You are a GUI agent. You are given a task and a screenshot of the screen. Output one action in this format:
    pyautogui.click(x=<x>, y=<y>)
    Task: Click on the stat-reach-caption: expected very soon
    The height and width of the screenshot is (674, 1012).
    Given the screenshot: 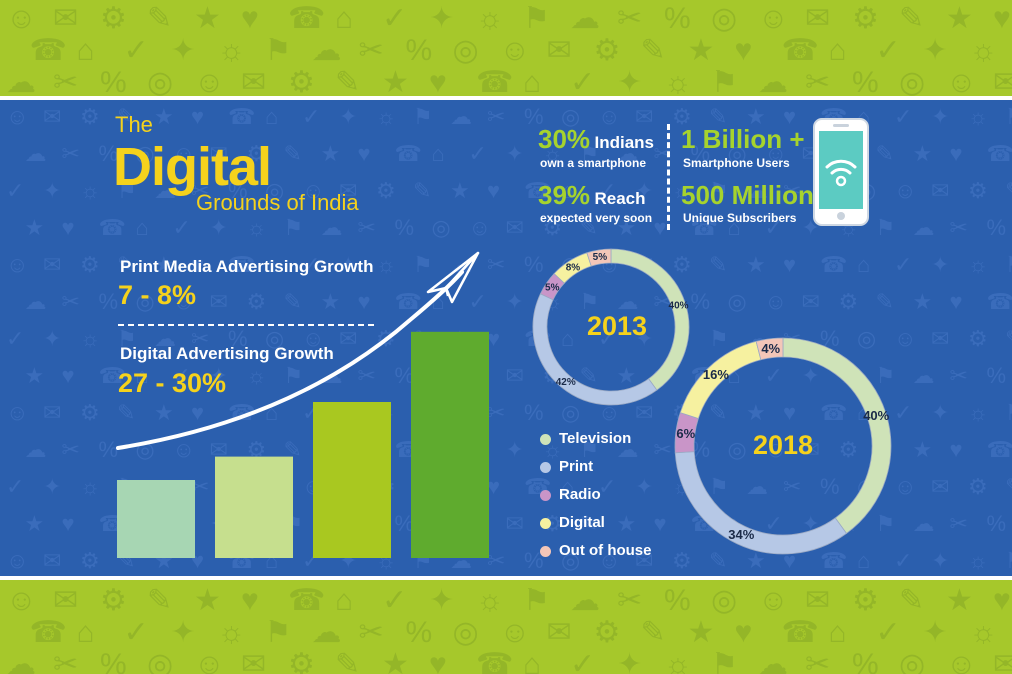 What is the action you would take?
    pyautogui.click(x=596, y=218)
    